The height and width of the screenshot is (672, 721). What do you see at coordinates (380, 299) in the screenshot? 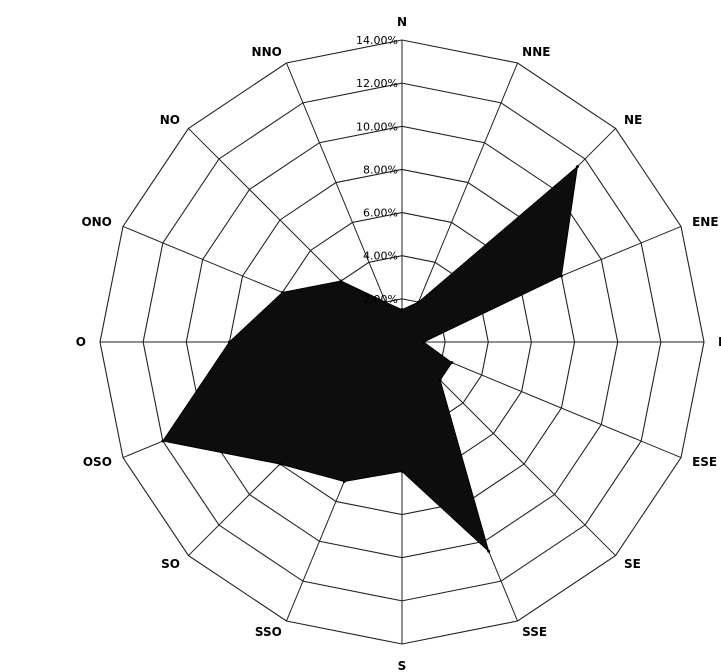
I see `ring-label-1: 2.00%` at bounding box center [380, 299].